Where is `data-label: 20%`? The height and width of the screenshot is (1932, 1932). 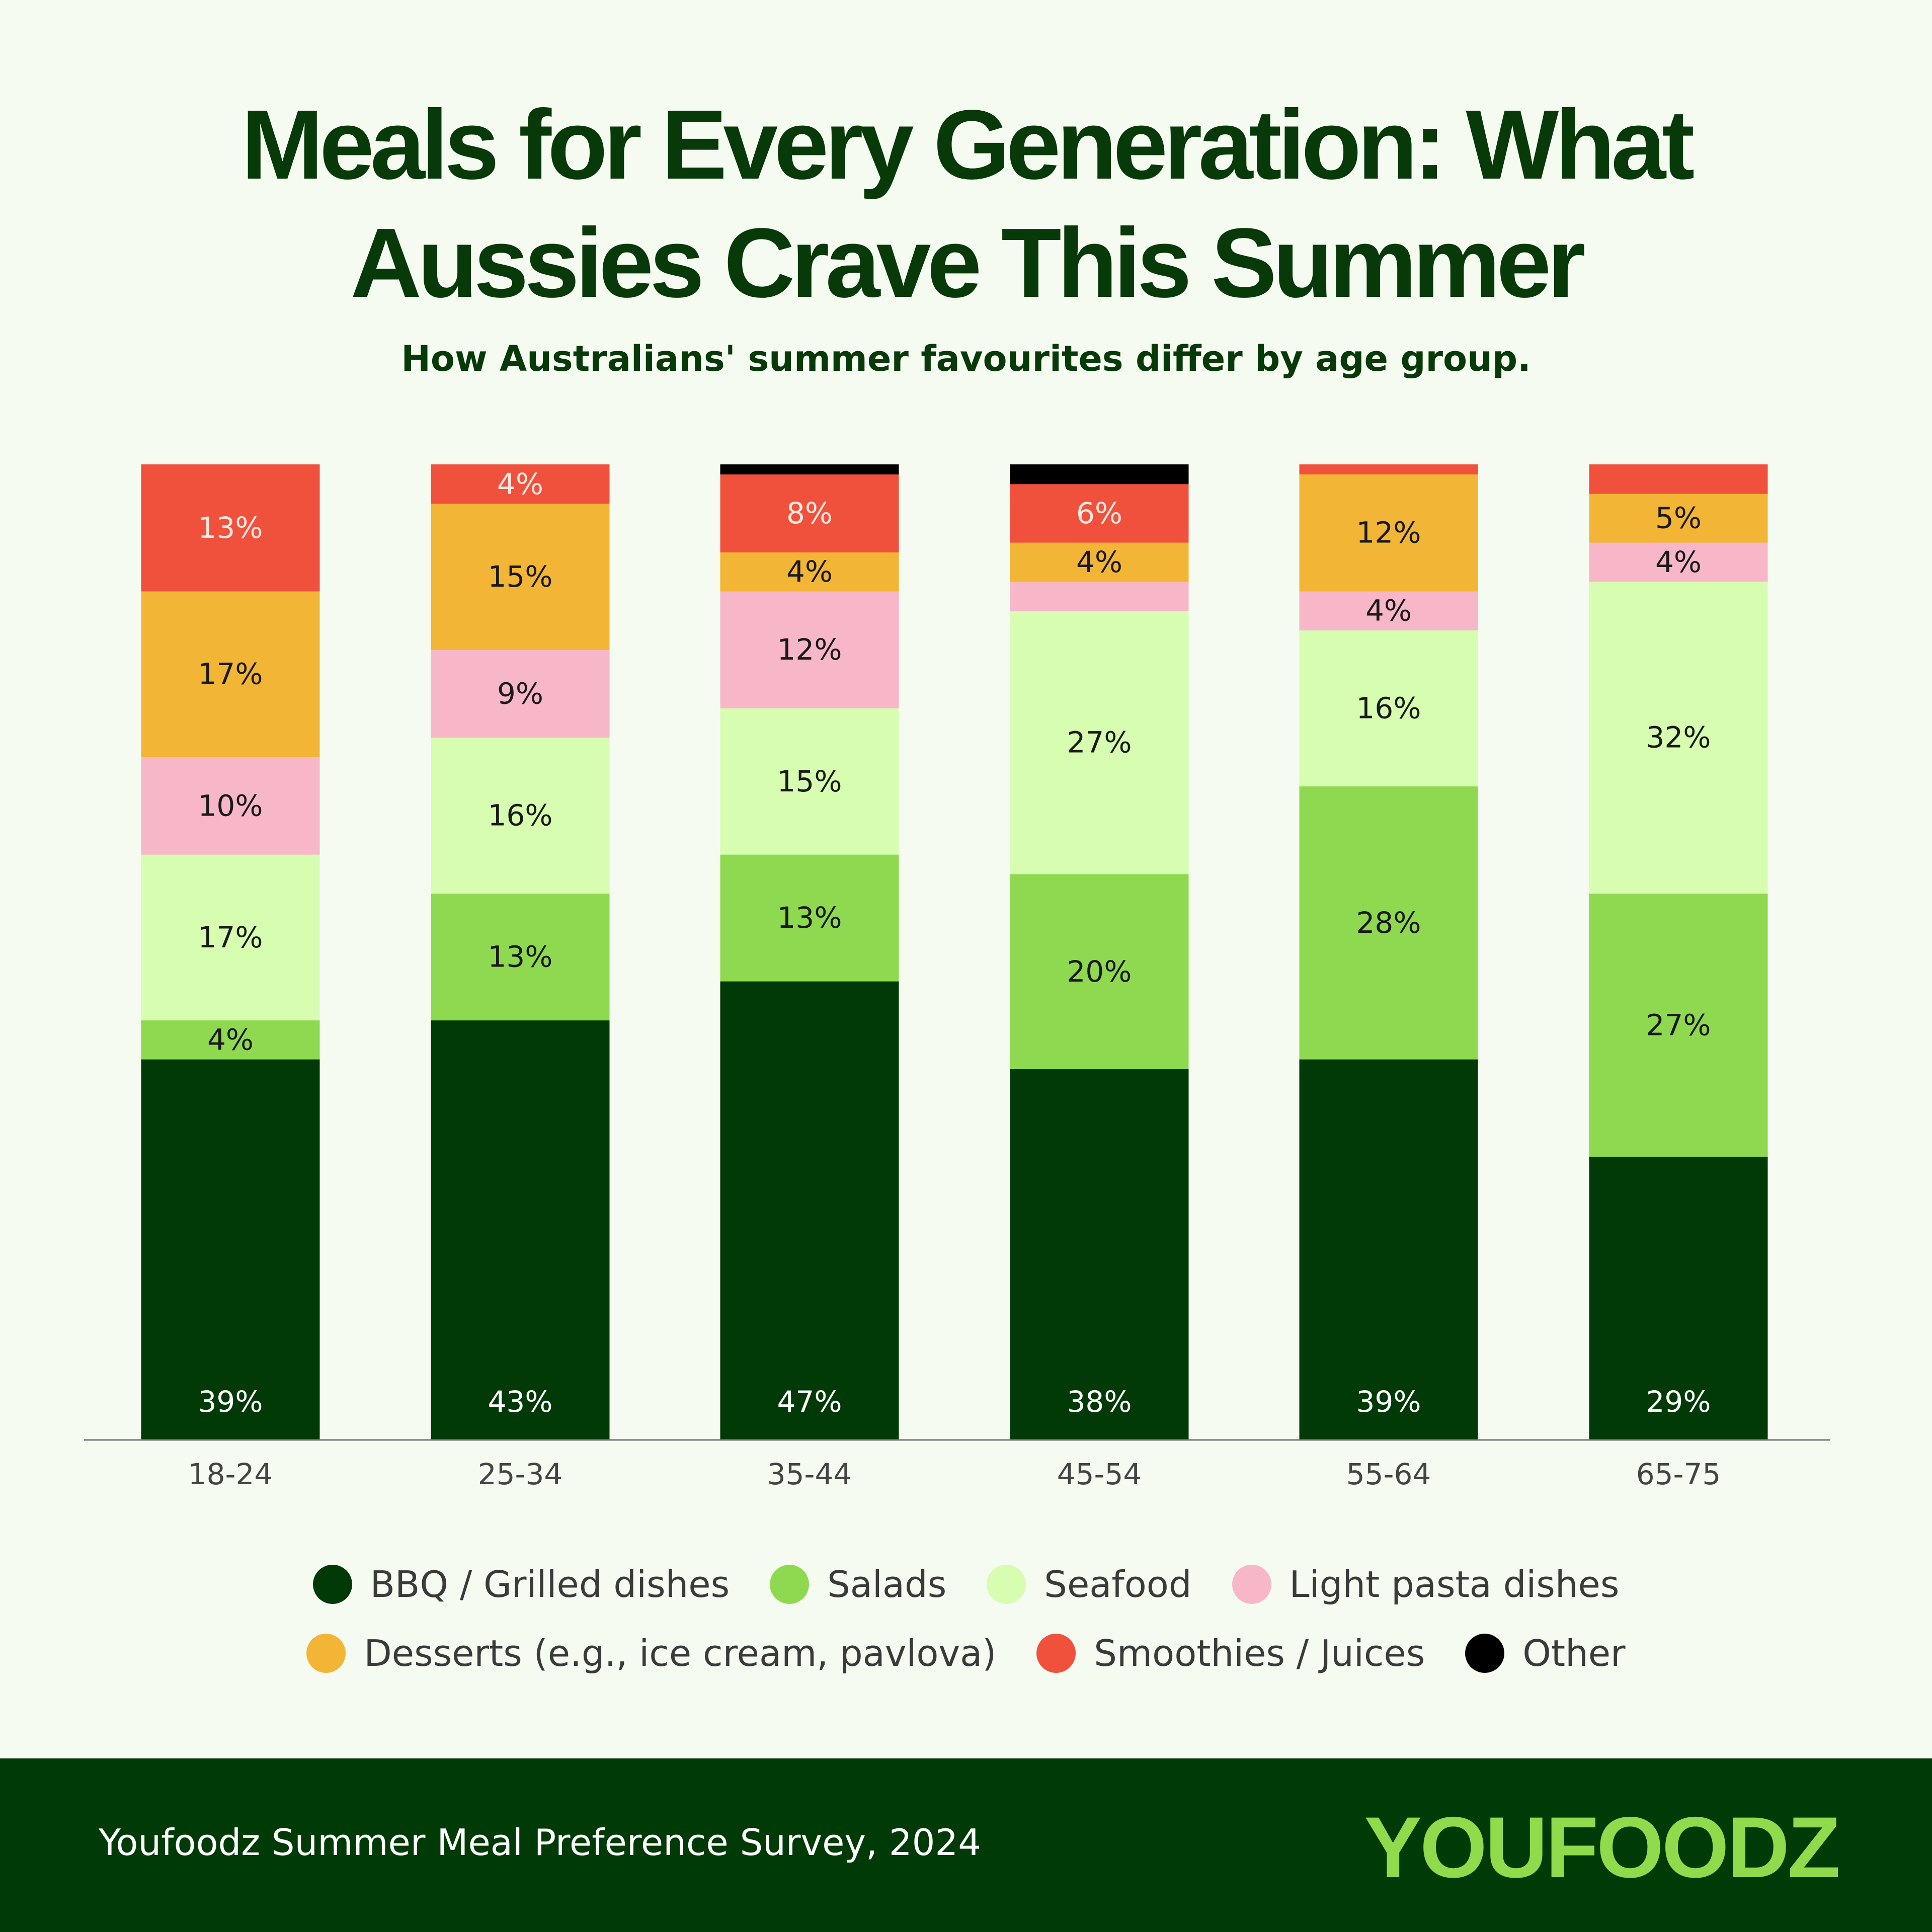
data-label: 20% is located at coordinates (1099, 972).